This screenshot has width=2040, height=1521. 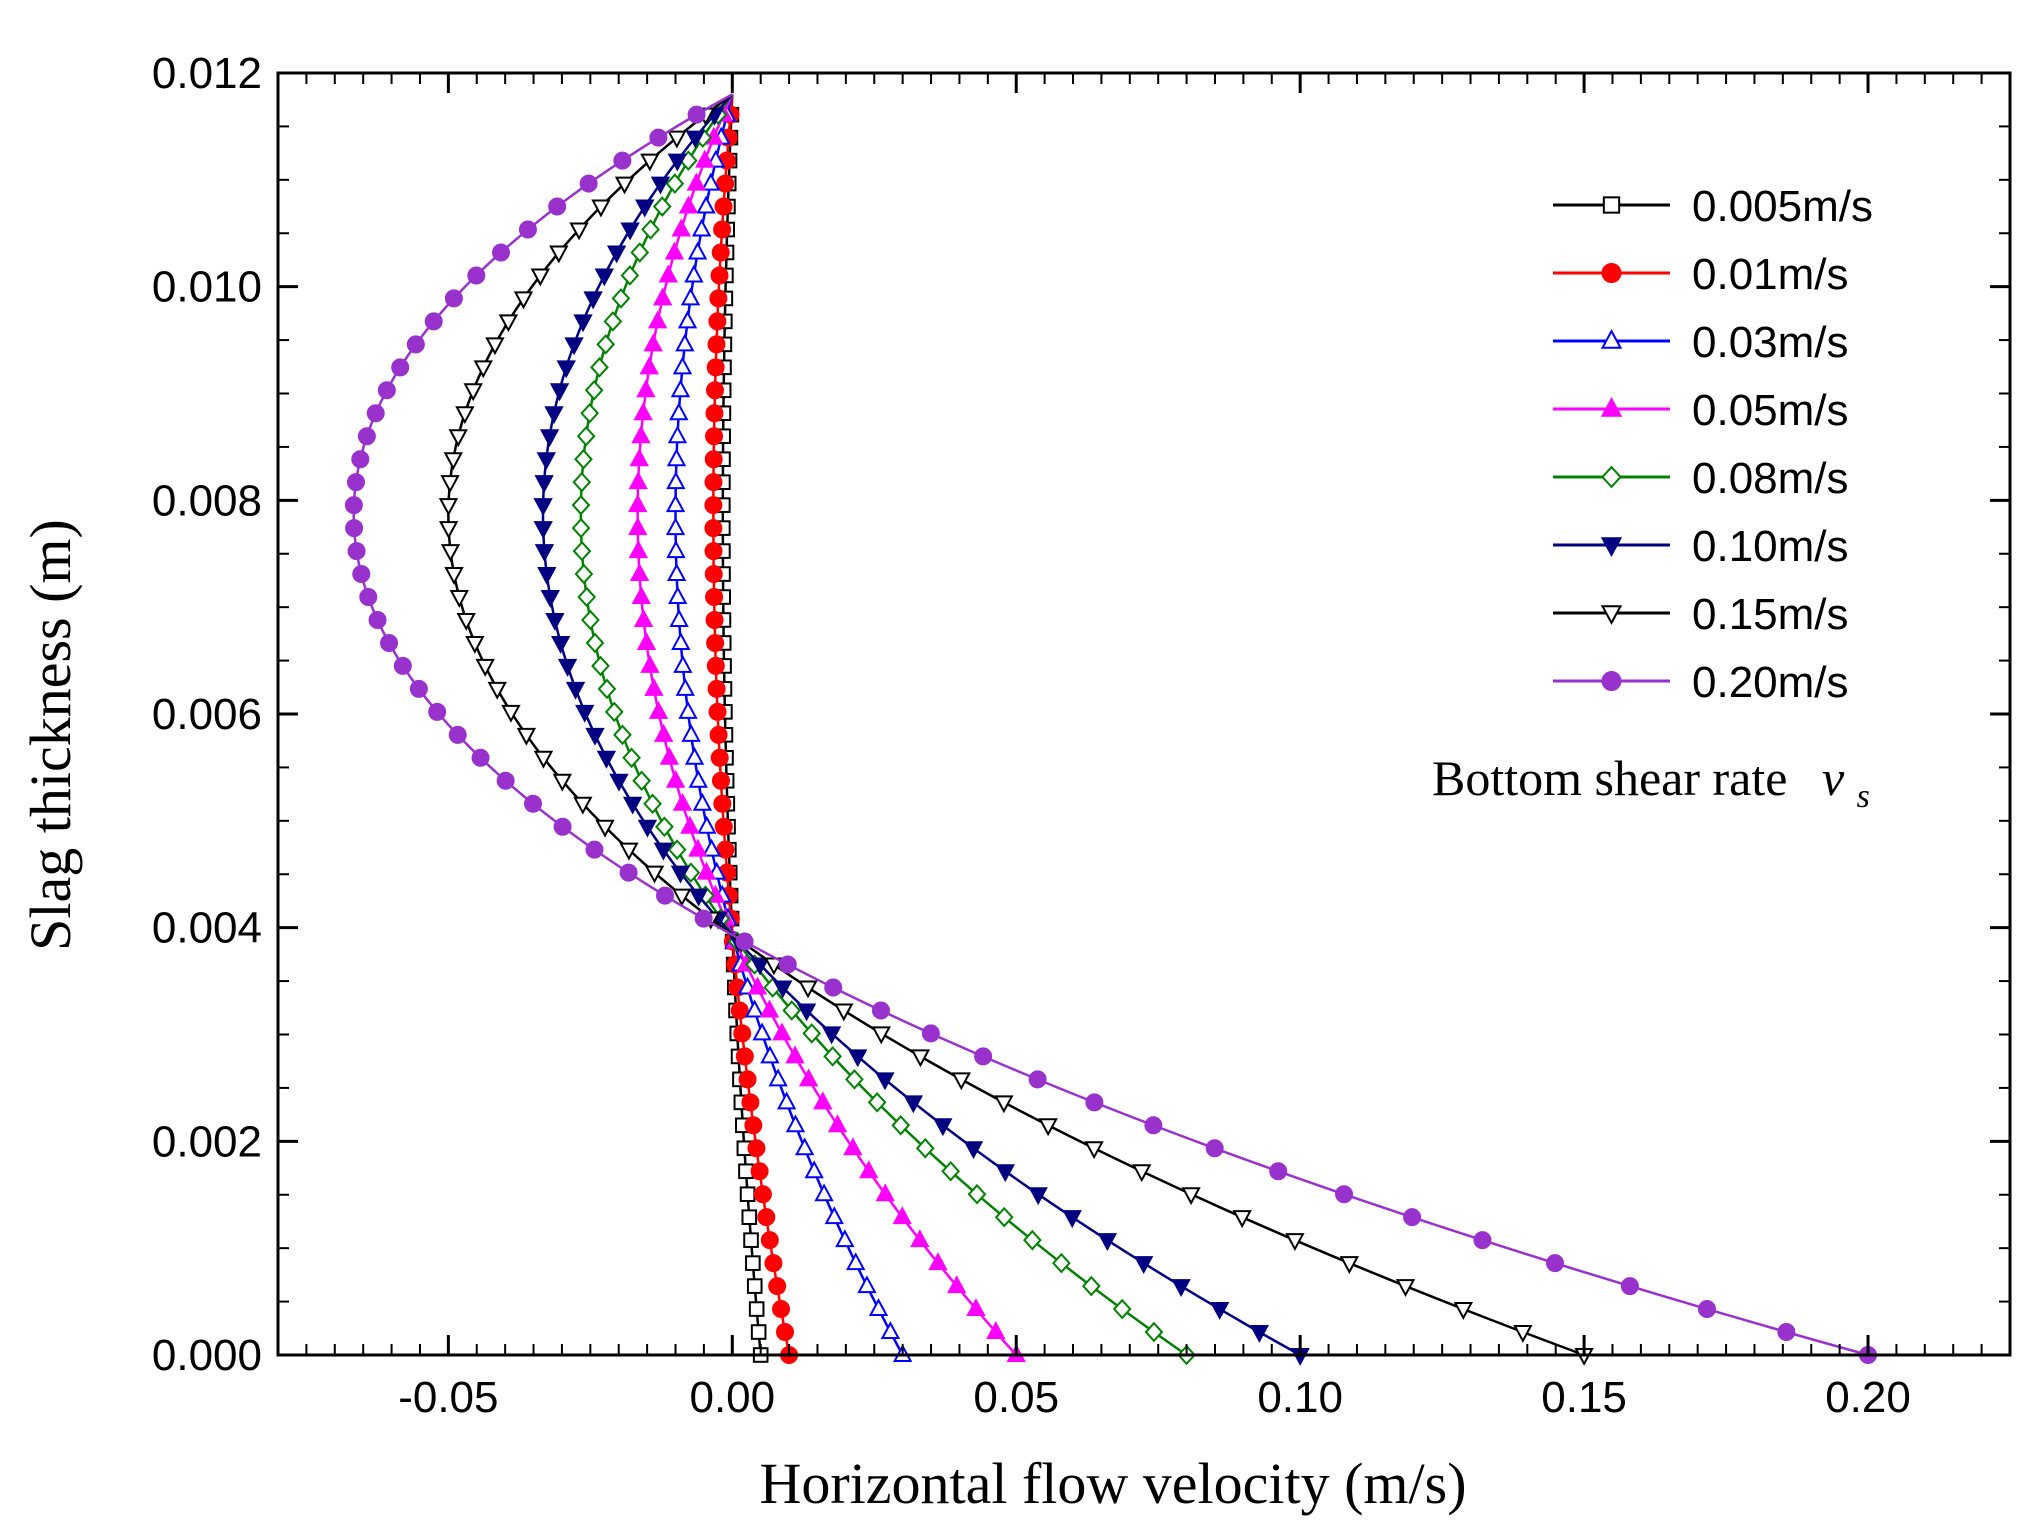 What do you see at coordinates (207, 928) in the screenshot?
I see `y-tick-label: 0.004` at bounding box center [207, 928].